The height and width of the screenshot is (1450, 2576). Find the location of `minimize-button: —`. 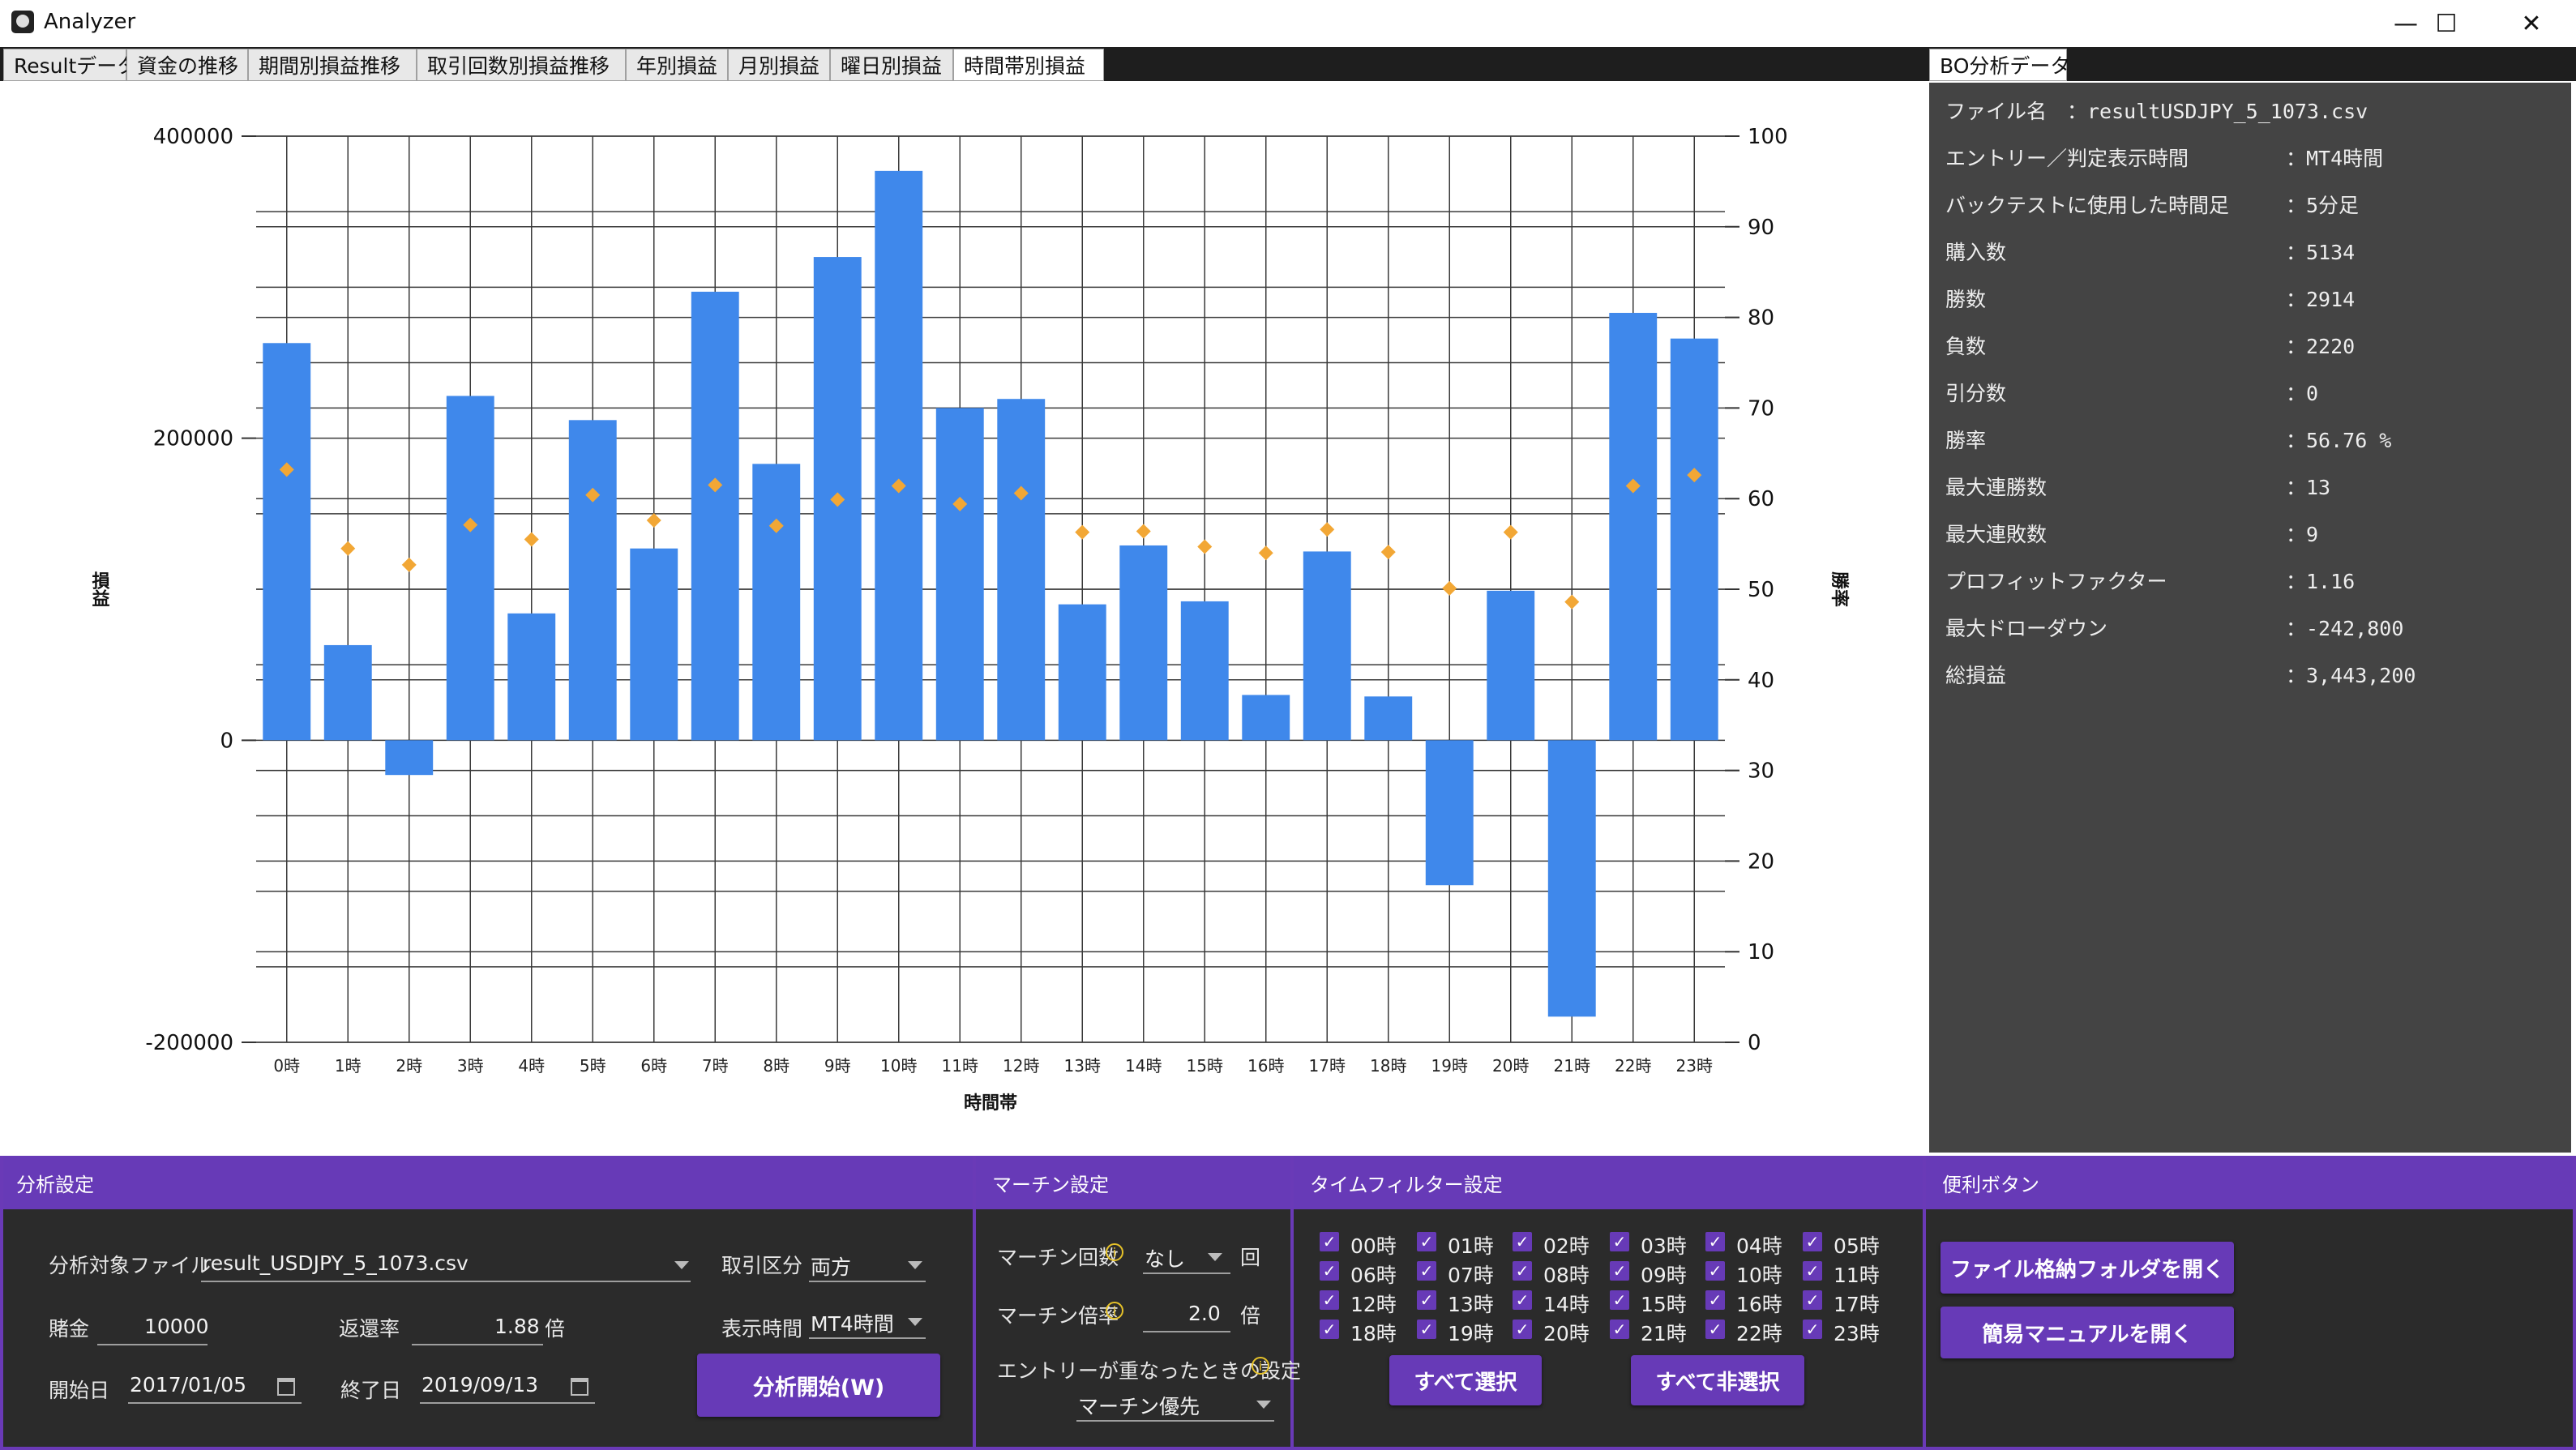

minimize-button: — is located at coordinates (2406, 23).